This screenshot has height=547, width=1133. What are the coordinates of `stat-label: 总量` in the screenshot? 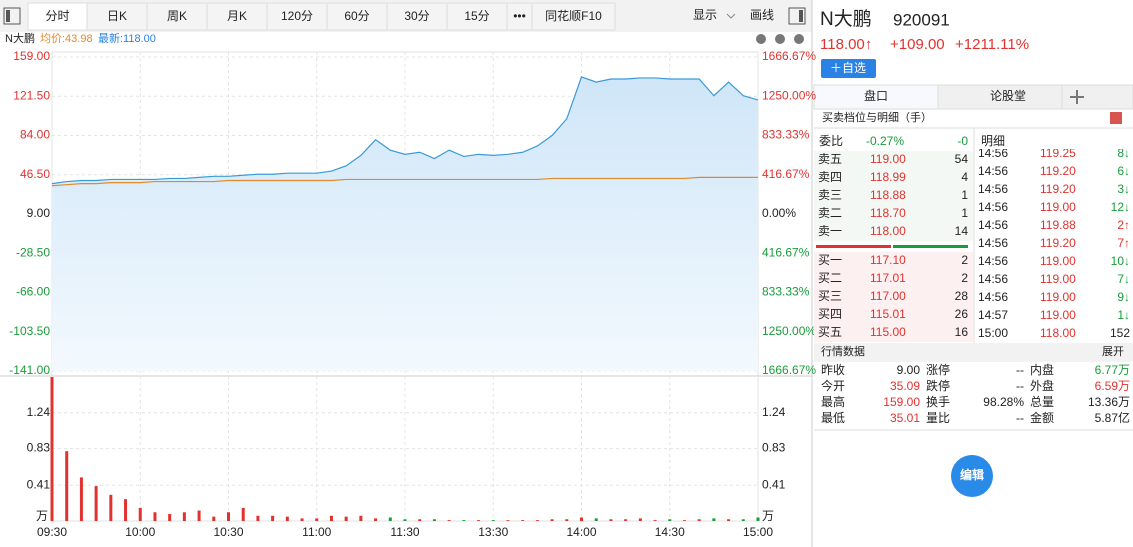 It's located at (1042, 402).